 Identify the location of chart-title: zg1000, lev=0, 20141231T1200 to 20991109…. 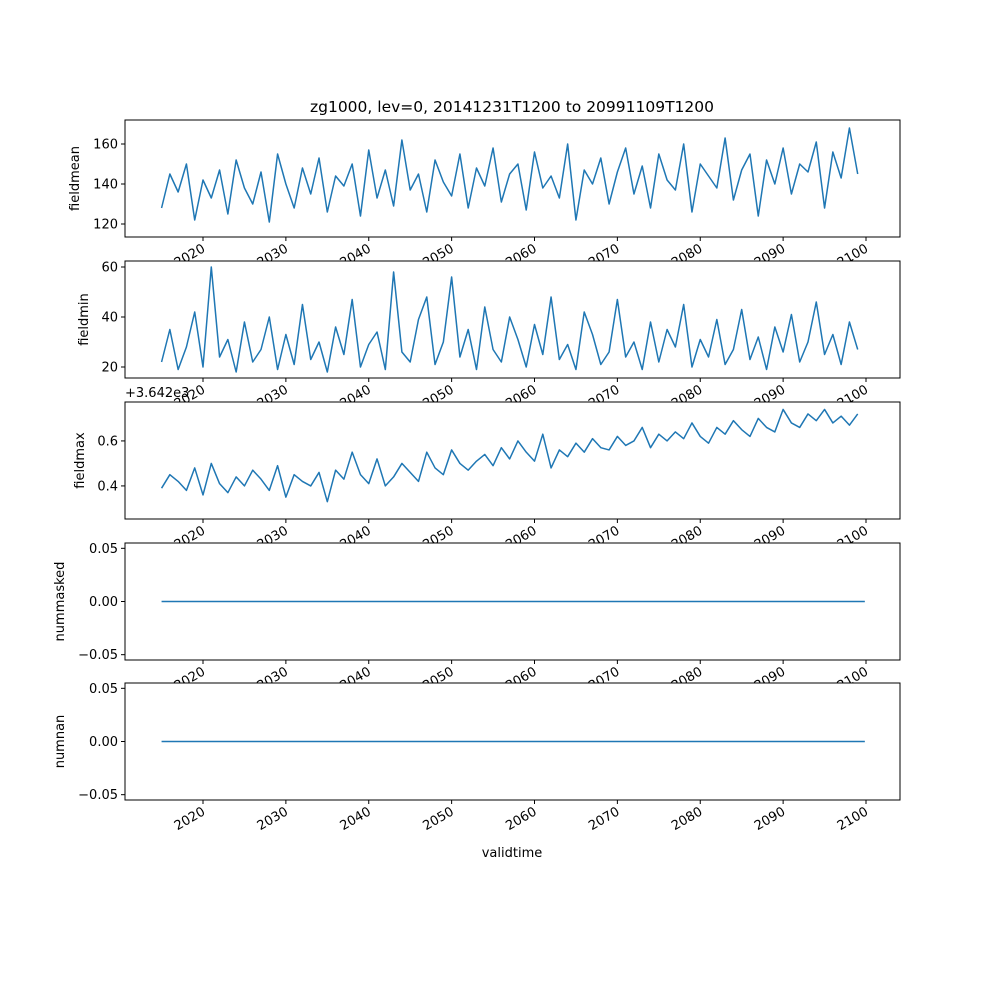
(512, 107).